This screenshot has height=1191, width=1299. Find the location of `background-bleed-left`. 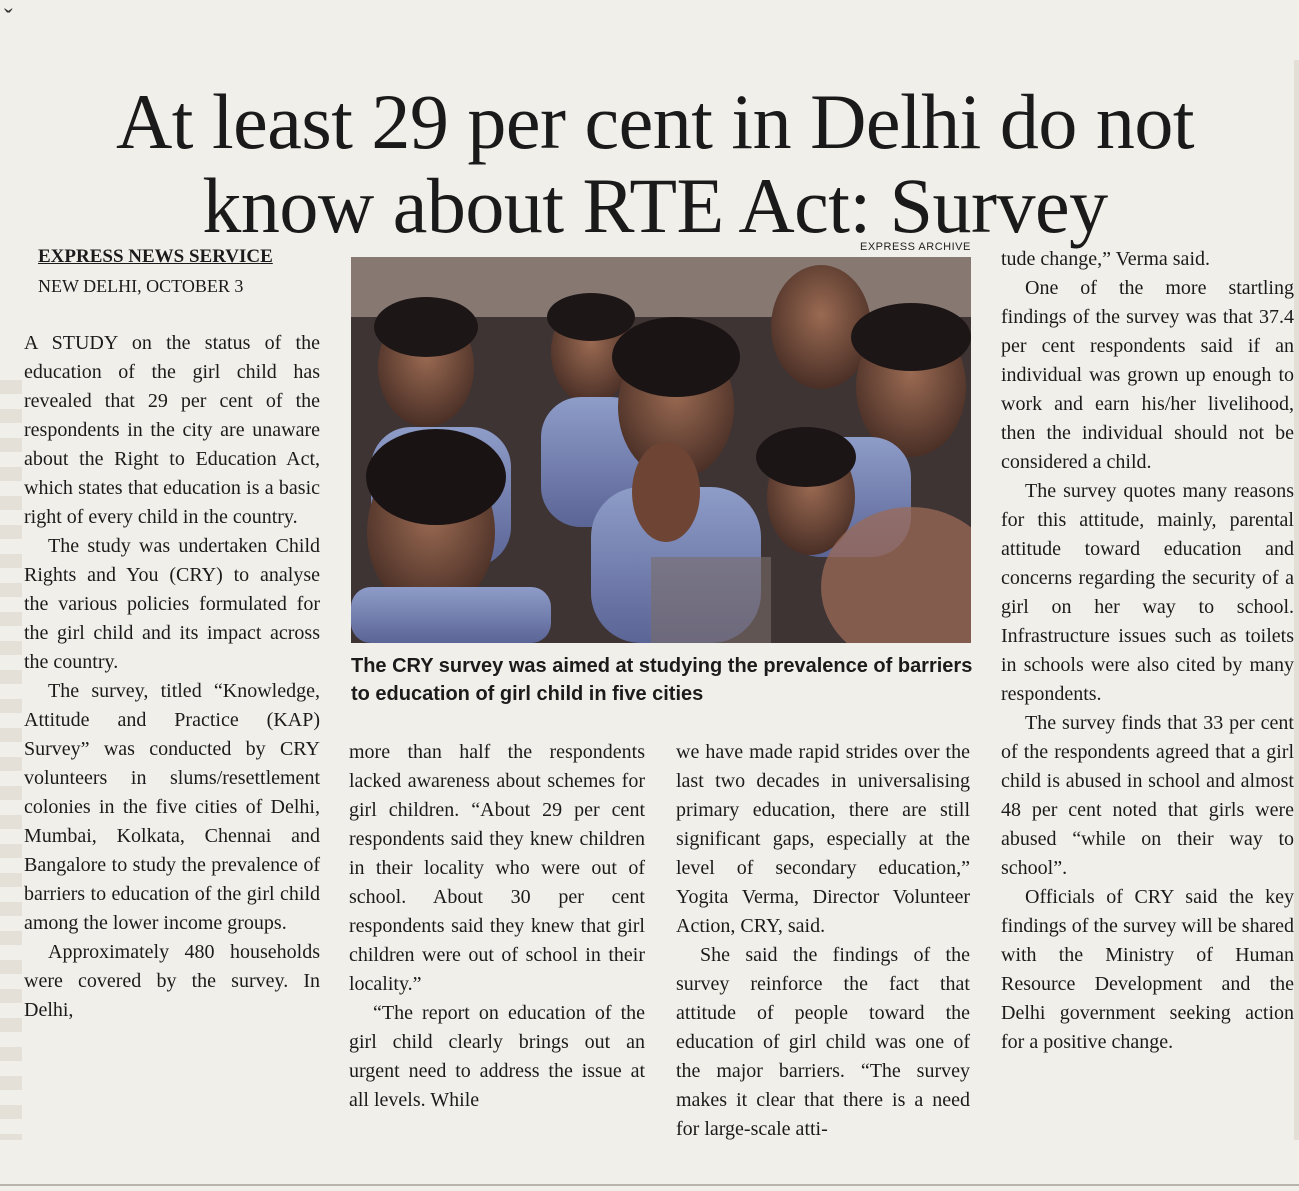

background-bleed-left is located at coordinates (11, 760).